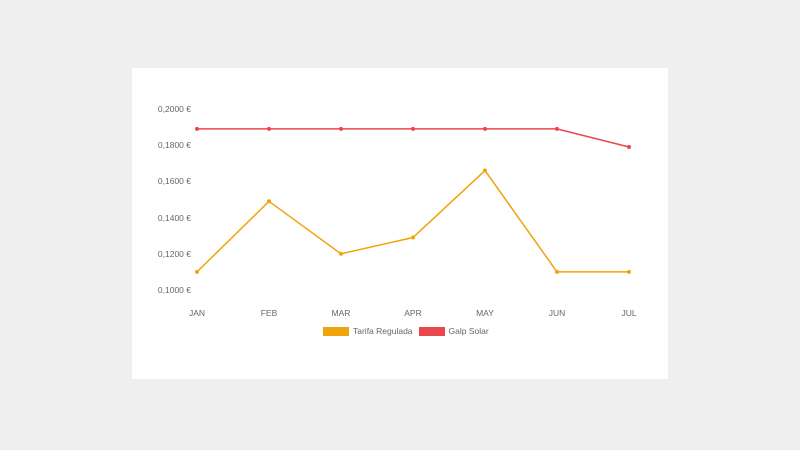 This screenshot has height=450, width=800. What do you see at coordinates (413, 313) in the screenshot?
I see `x-tick-label: APR` at bounding box center [413, 313].